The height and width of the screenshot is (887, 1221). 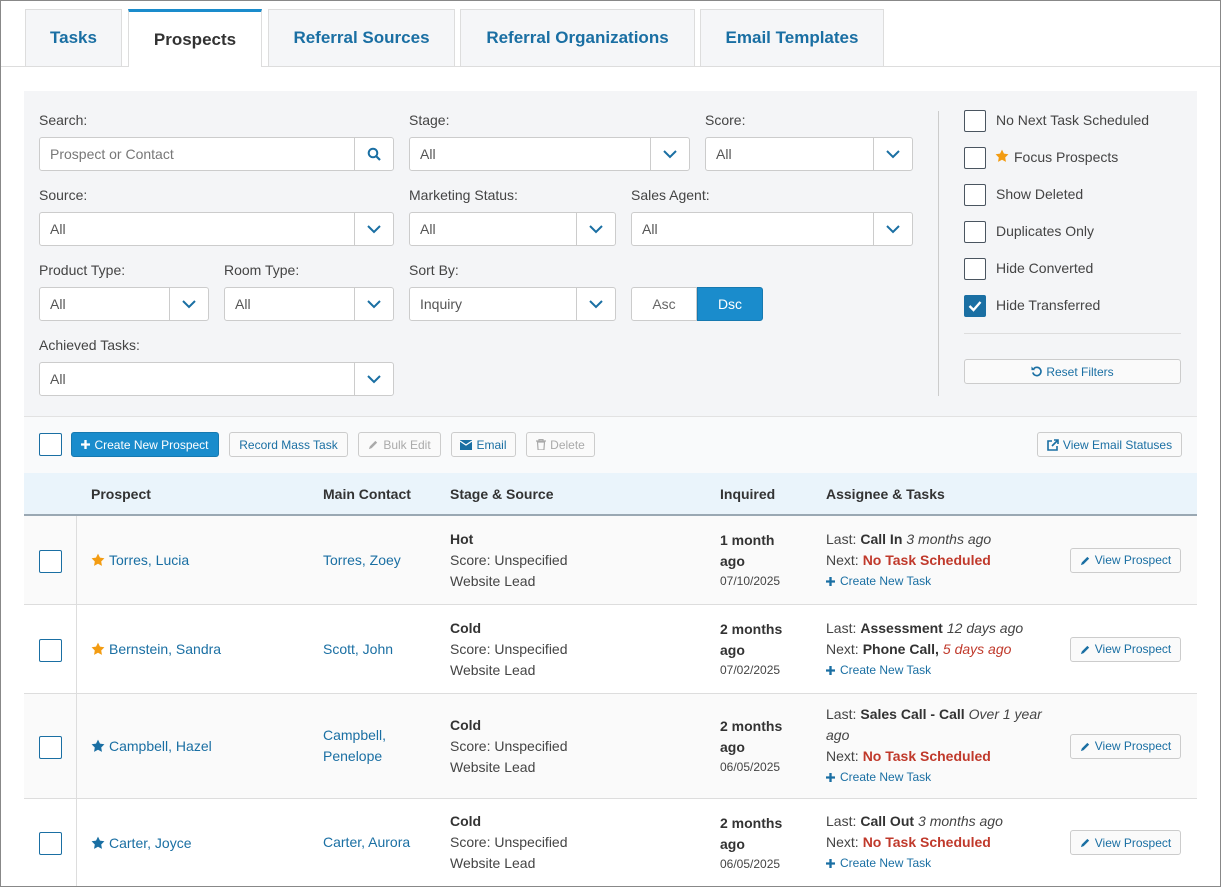 What do you see at coordinates (509, 745) in the screenshot?
I see `score: Score: Unspecified` at bounding box center [509, 745].